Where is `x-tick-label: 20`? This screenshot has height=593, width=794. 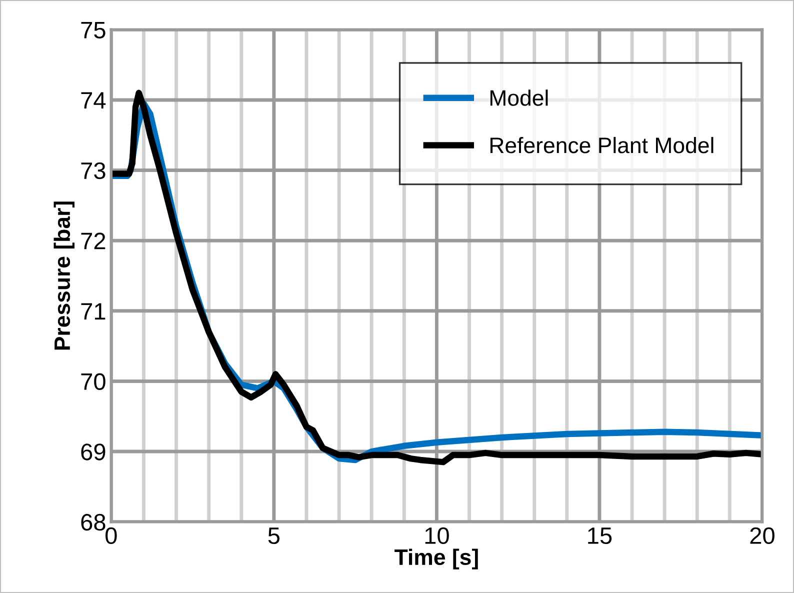 x-tick-label: 20 is located at coordinates (762, 535).